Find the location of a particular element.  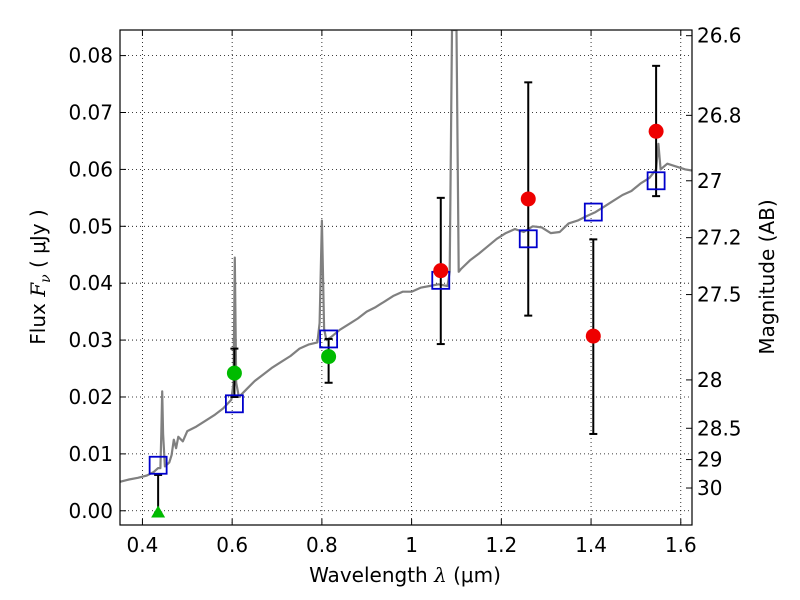

x-tick-label: 1.4 is located at coordinates (591, 545).